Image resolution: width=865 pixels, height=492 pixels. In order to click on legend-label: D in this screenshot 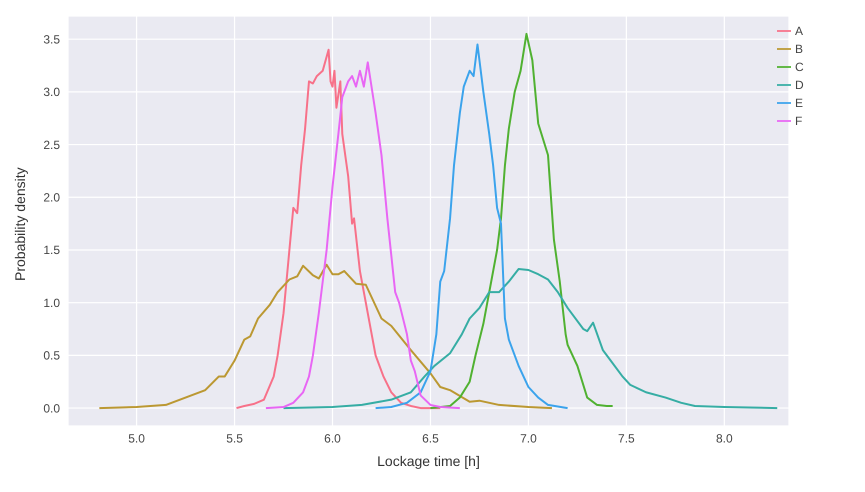, I will do `click(799, 85)`.